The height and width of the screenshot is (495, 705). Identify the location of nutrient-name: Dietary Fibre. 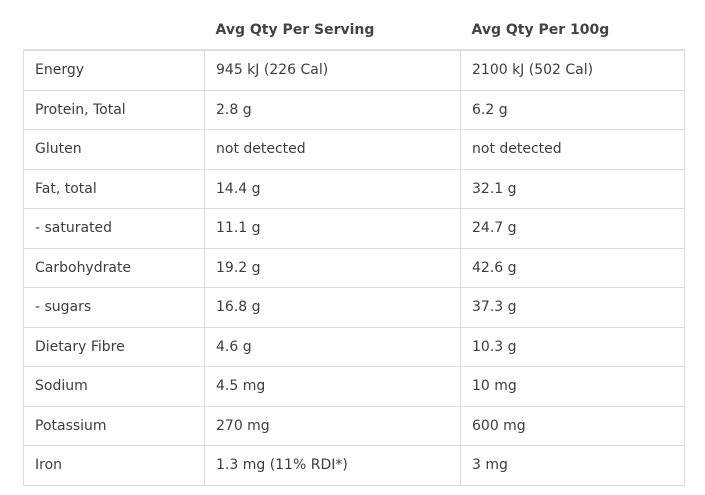
(114, 346).